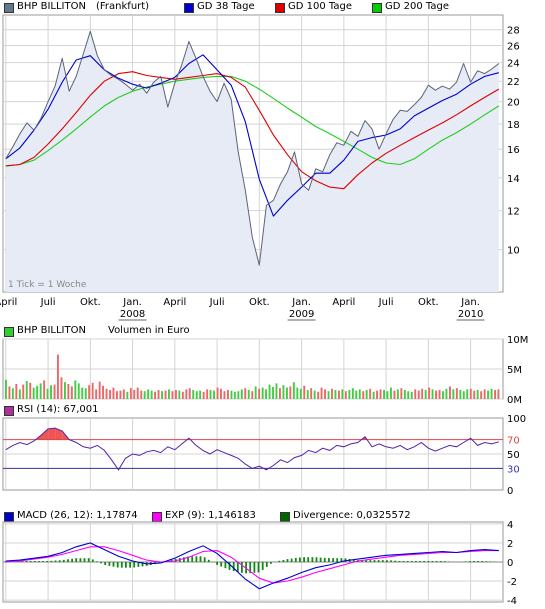 The width and height of the screenshot is (545, 609). What do you see at coordinates (513, 251) in the screenshot?
I see `price-y-tick-label: 10` at bounding box center [513, 251].